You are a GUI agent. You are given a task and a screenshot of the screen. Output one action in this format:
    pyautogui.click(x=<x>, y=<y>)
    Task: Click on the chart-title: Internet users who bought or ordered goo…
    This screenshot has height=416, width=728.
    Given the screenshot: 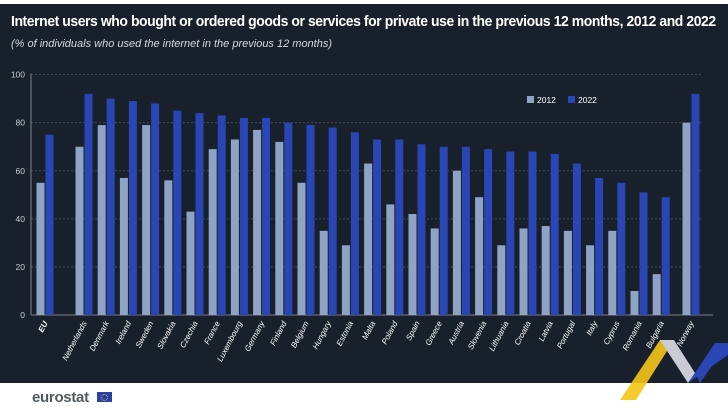 What is the action you would take?
    pyautogui.click(x=363, y=21)
    